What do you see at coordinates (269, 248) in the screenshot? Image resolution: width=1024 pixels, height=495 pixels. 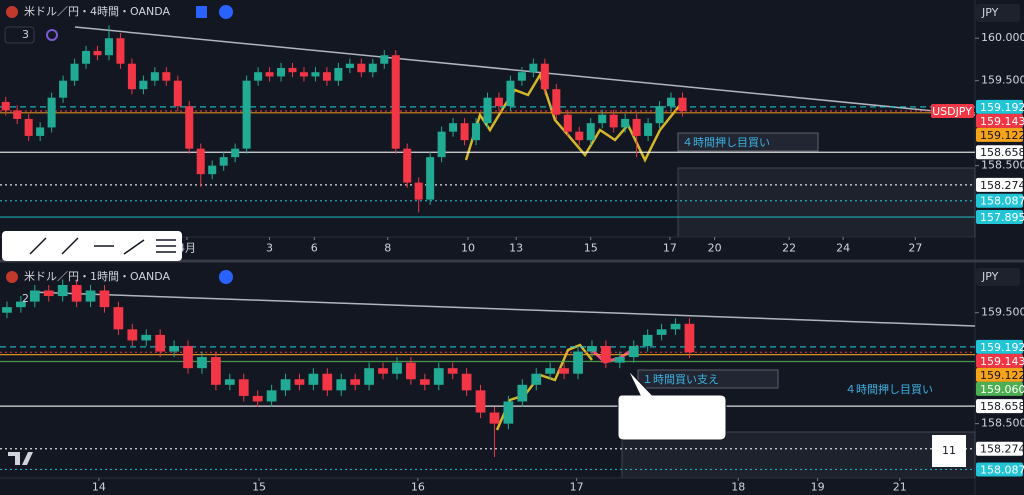 I see `x-tick-label: 3` at bounding box center [269, 248].